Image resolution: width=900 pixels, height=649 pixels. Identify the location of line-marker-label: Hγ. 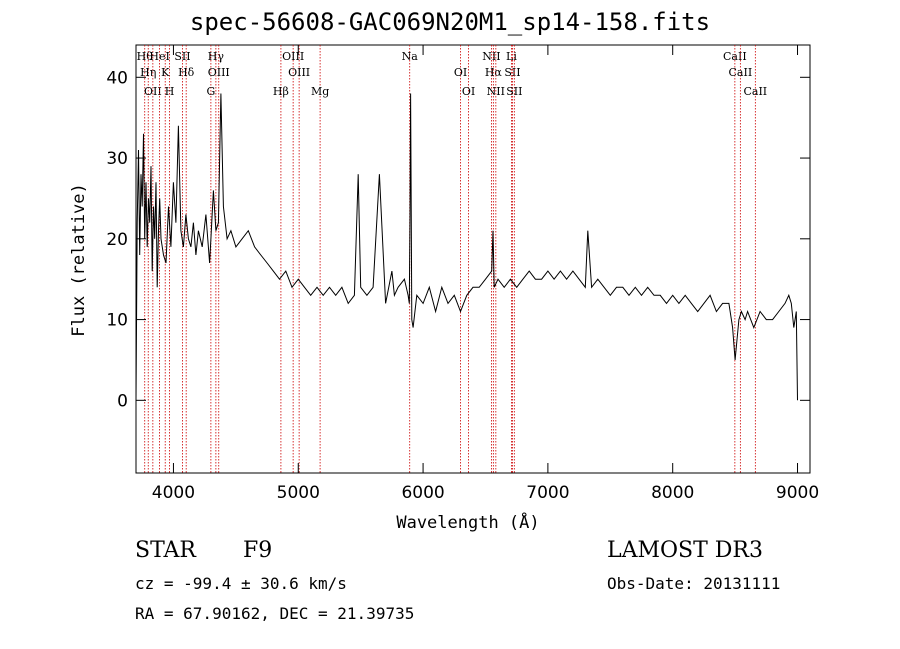
(216, 56).